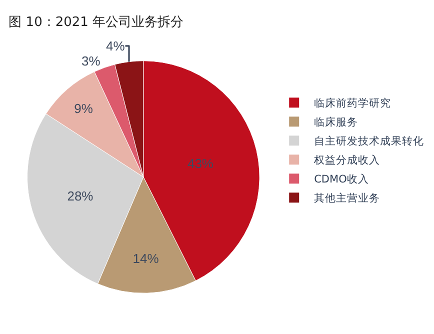 This screenshot has width=434, height=334. What do you see at coordinates (369, 141) in the screenshot?
I see `legend-label: 自主研发技术成果转化` at bounding box center [369, 141].